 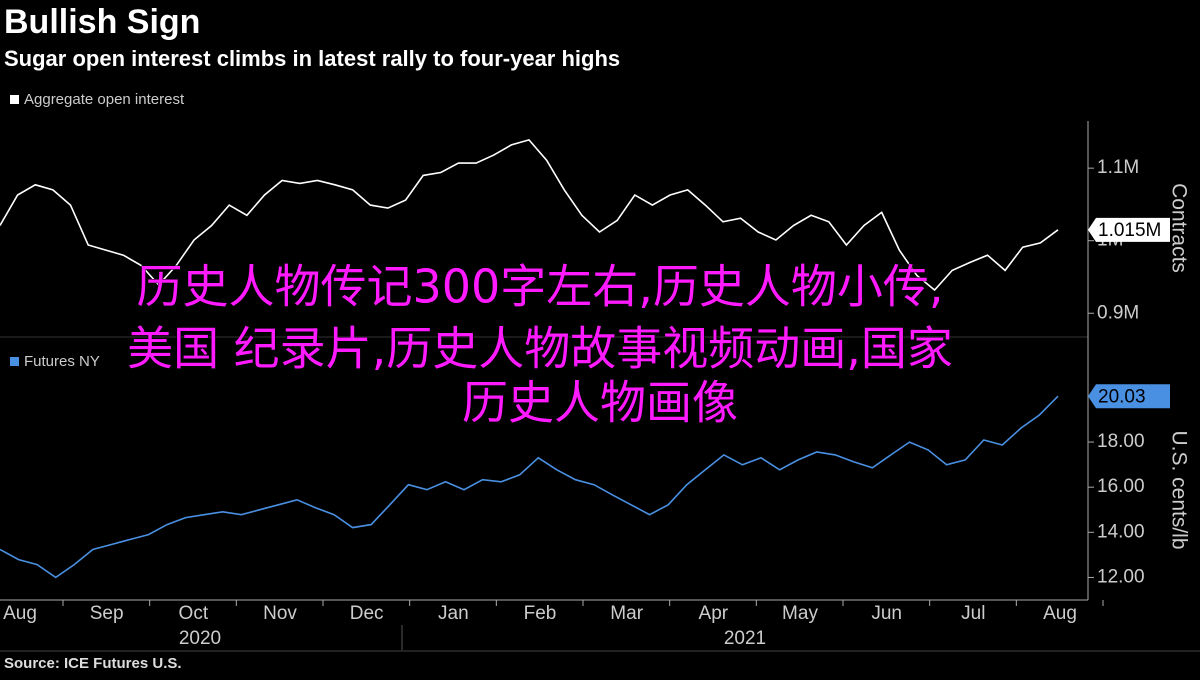 What do you see at coordinates (626, 613) in the screenshot?
I see `x-tick-label: Mar` at bounding box center [626, 613].